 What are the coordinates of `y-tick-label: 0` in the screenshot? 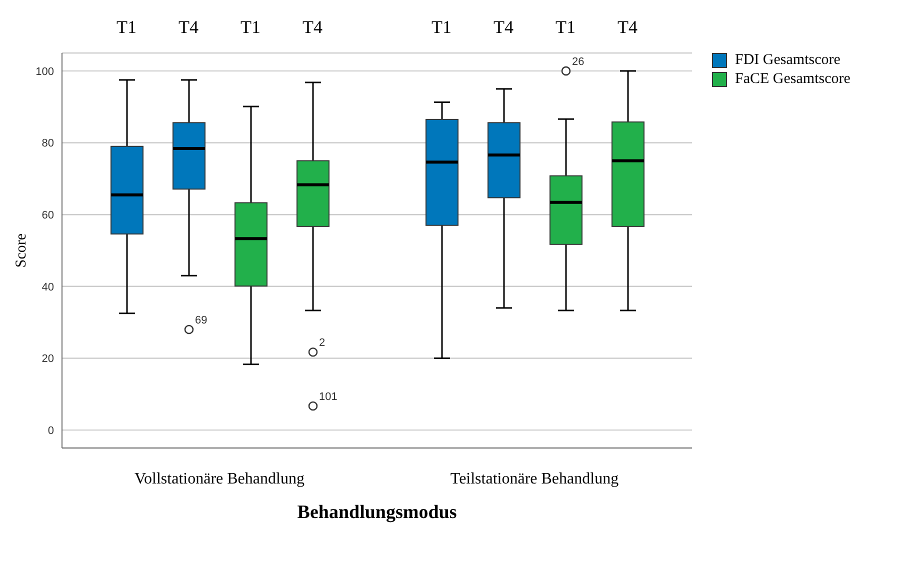 It's located at (51, 430).